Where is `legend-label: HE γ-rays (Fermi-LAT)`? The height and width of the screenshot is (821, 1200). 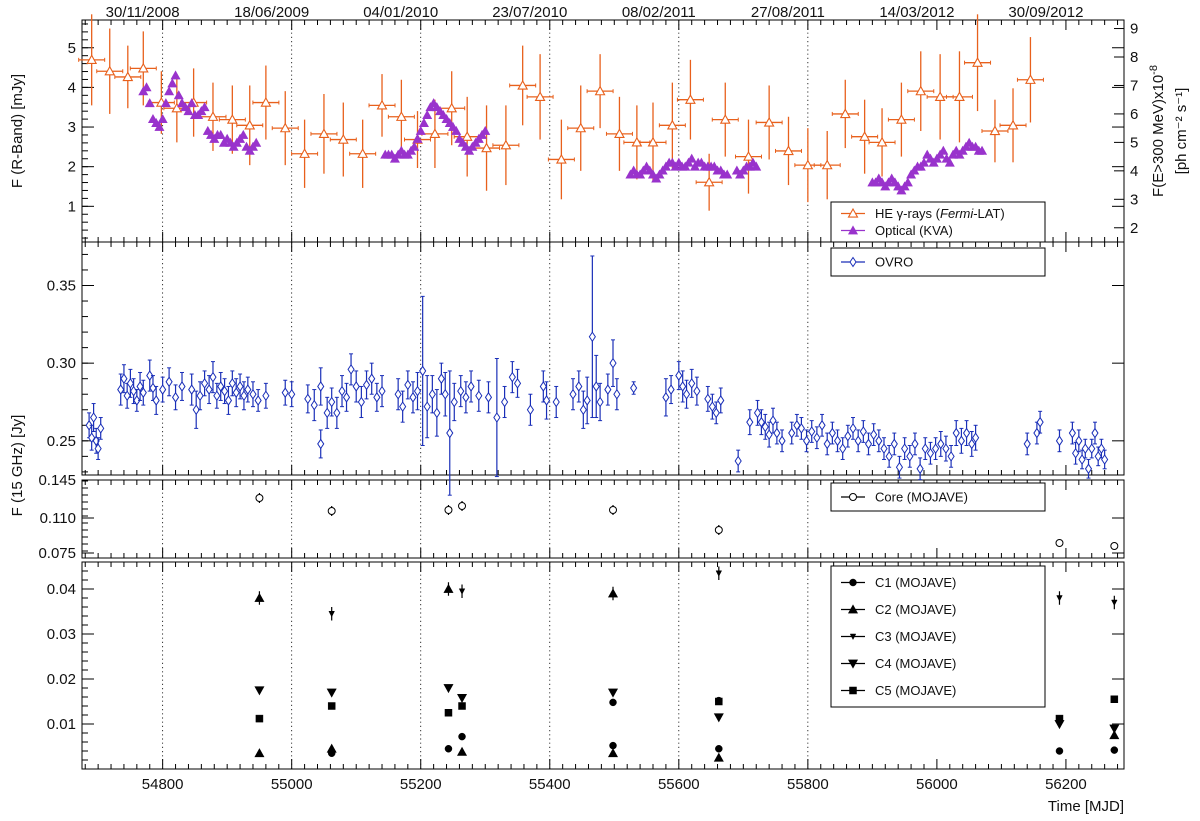
legend-label: HE γ-rays (Fermi-LAT) is located at coordinates (940, 213).